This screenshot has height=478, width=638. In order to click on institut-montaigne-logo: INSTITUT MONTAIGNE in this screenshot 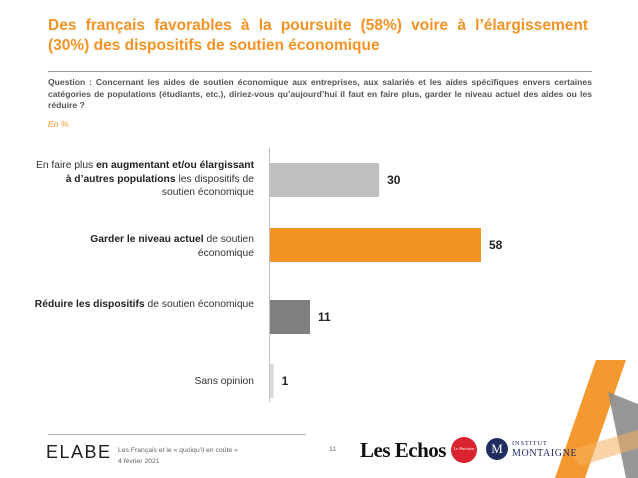, I will do `click(544, 449)`.